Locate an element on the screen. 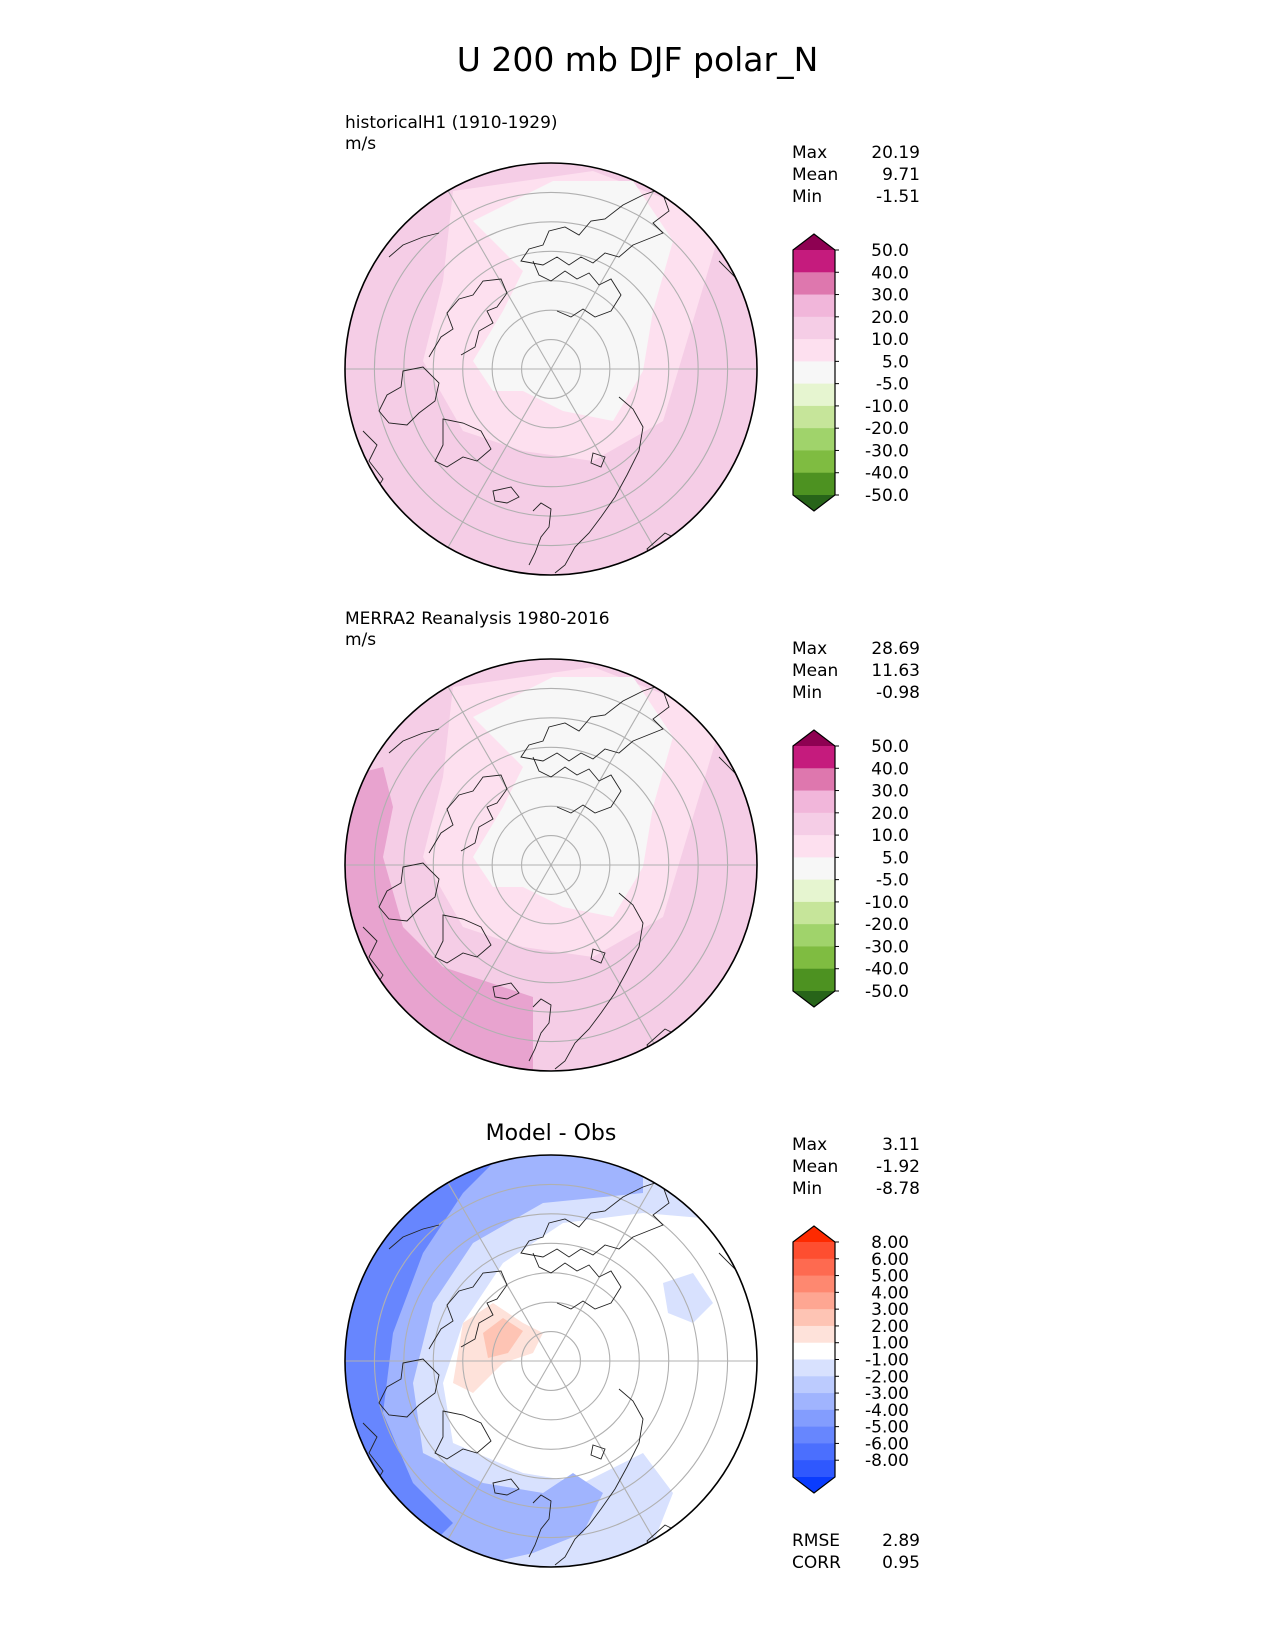 The height and width of the screenshot is (1650, 1275). metric-rmse: RMSE 2.89 is located at coordinates (856, 1541).